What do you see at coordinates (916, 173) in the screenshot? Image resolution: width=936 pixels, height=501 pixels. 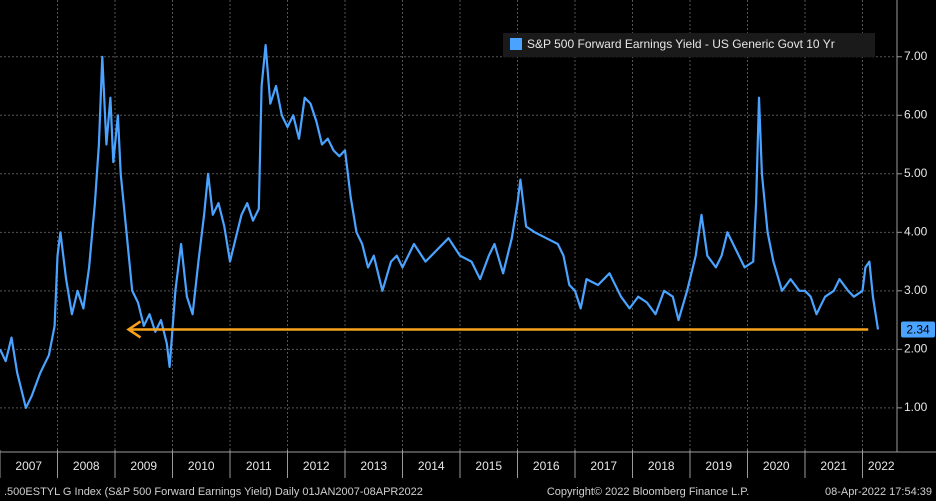 I see `y-tick-label: 5.00` at bounding box center [916, 173].